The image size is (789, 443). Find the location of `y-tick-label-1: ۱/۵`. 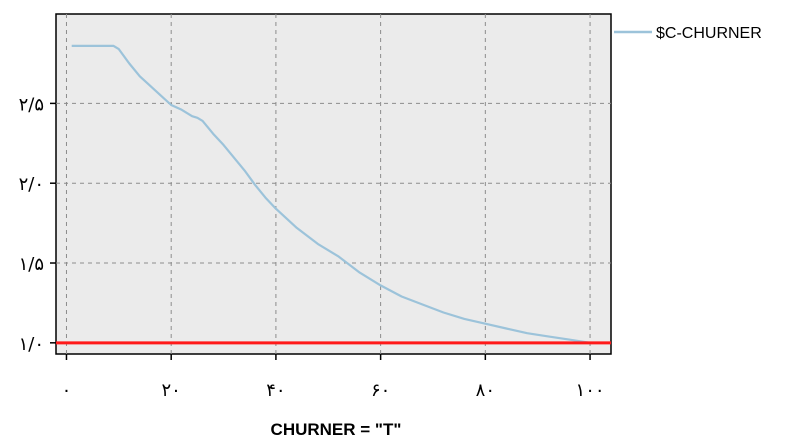

y-tick-label-1: ۱/۵ is located at coordinates (31, 264).